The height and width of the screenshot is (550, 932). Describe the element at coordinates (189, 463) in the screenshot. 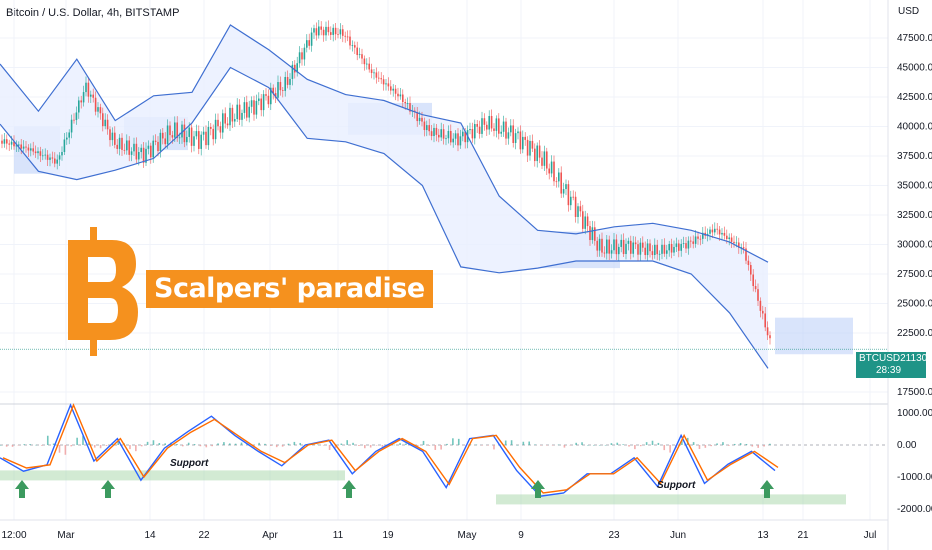

I see `support-label-left: Support` at that location.